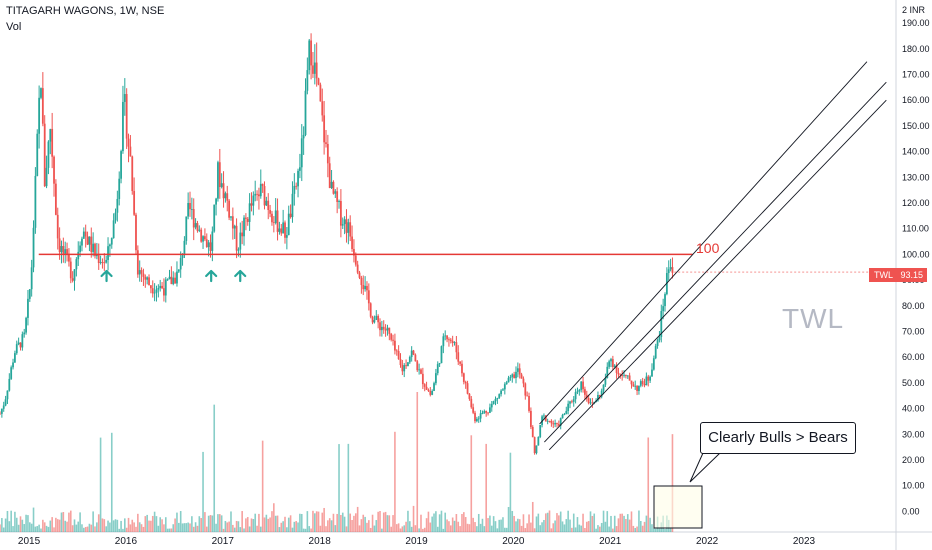 The image size is (932, 550). I want to click on y-tick-label: 0.00, so click(911, 511).